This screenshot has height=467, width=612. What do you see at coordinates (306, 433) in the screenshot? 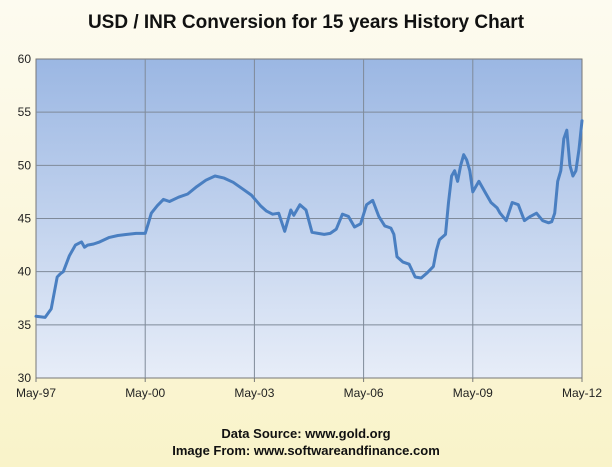
I see `data-source-label: Data Source: www.gold.org` at bounding box center [306, 433].